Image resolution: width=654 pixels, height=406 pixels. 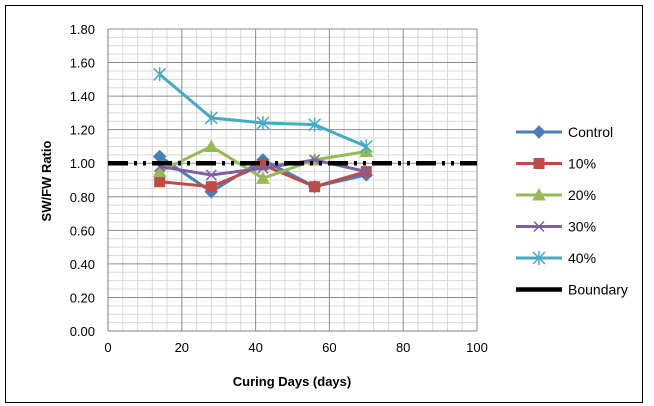 I want to click on x-tick-label: 80, so click(x=403, y=347).